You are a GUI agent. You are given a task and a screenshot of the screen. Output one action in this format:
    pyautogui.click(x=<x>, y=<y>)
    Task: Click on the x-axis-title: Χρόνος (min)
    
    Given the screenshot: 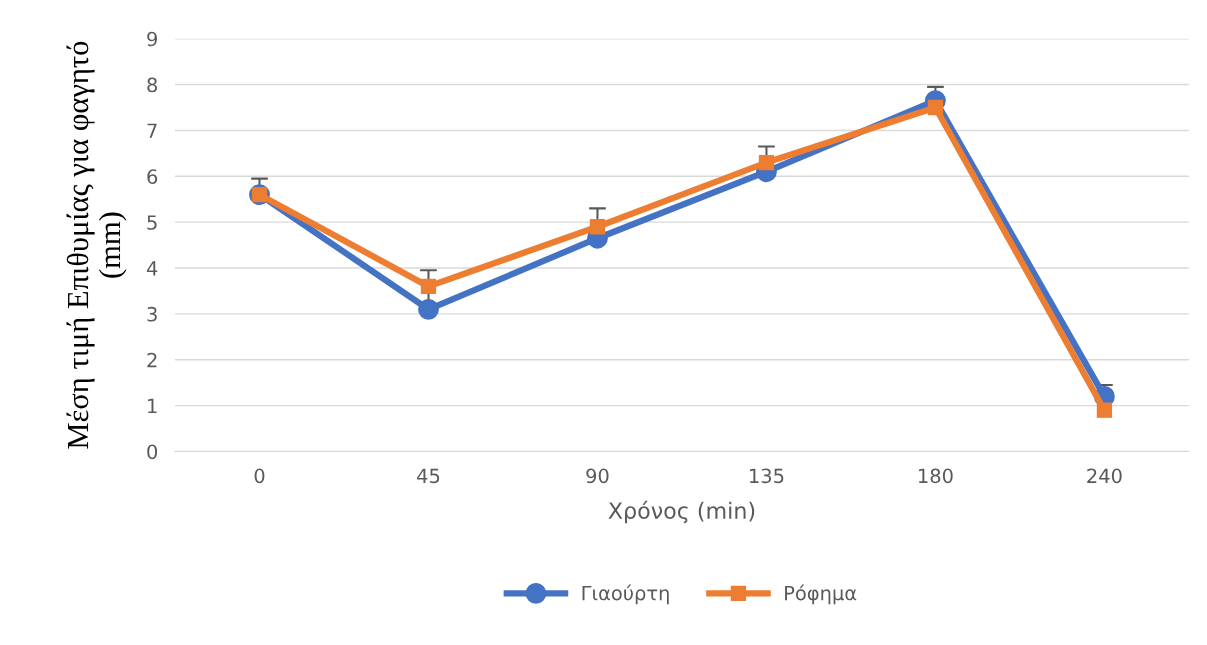 What is the action you would take?
    pyautogui.click(x=681, y=512)
    